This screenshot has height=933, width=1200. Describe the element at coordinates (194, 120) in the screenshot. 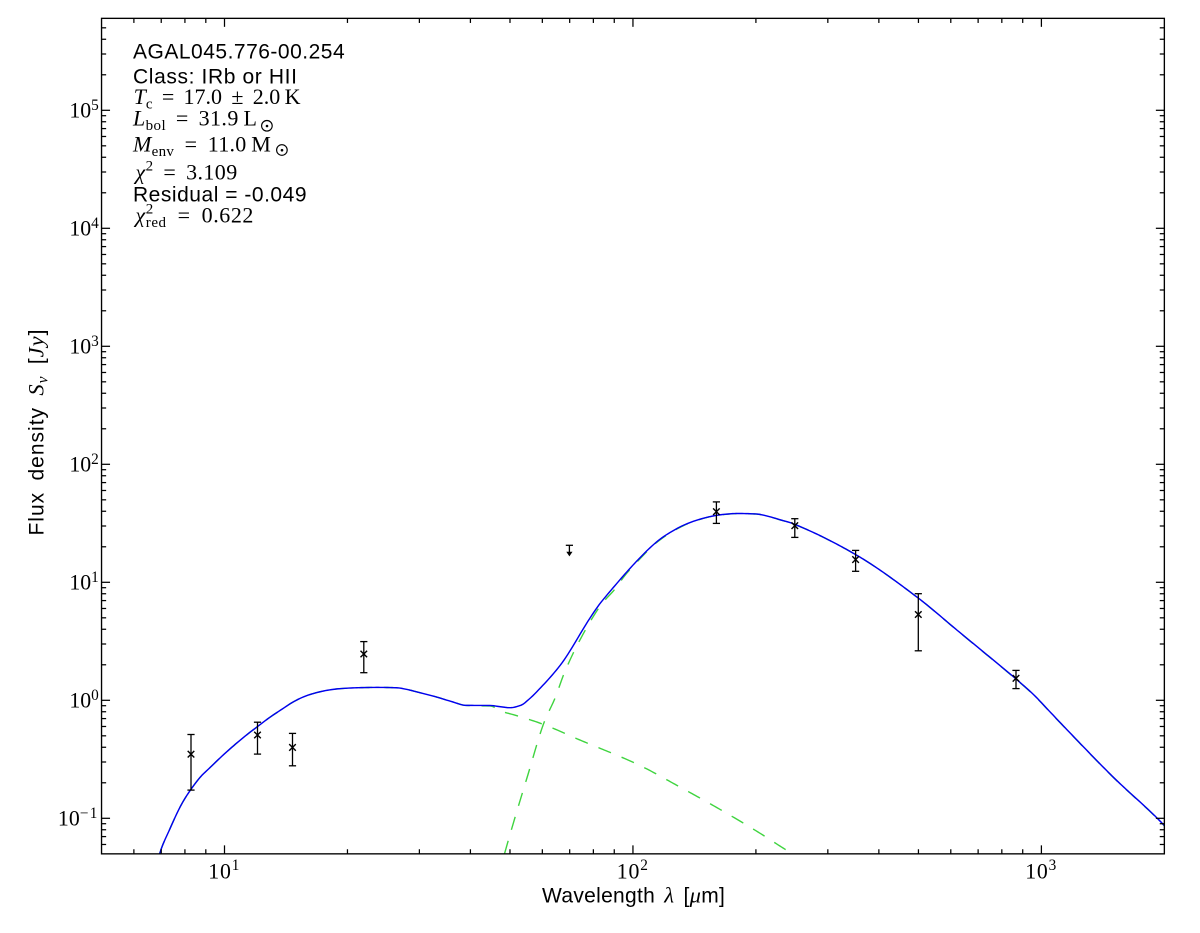

I see `svg-text: Lbol = 31.9 L` at that location.